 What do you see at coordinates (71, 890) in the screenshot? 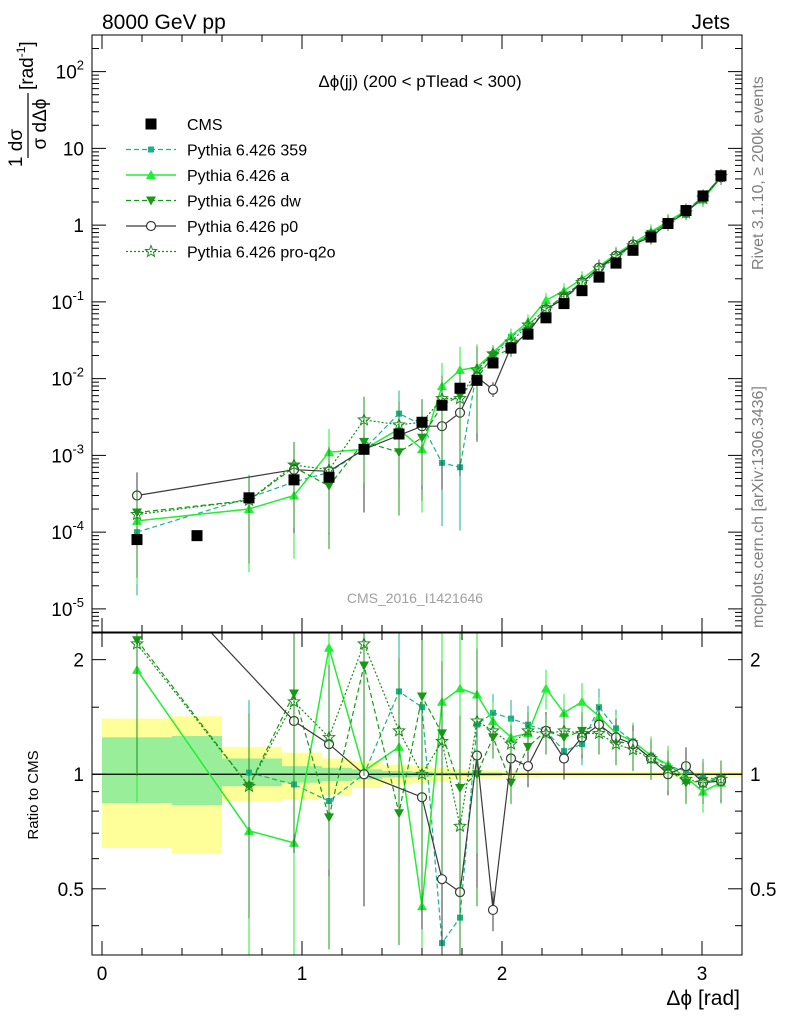
I see `ratio-ytick-label: 0.5` at bounding box center [71, 890].